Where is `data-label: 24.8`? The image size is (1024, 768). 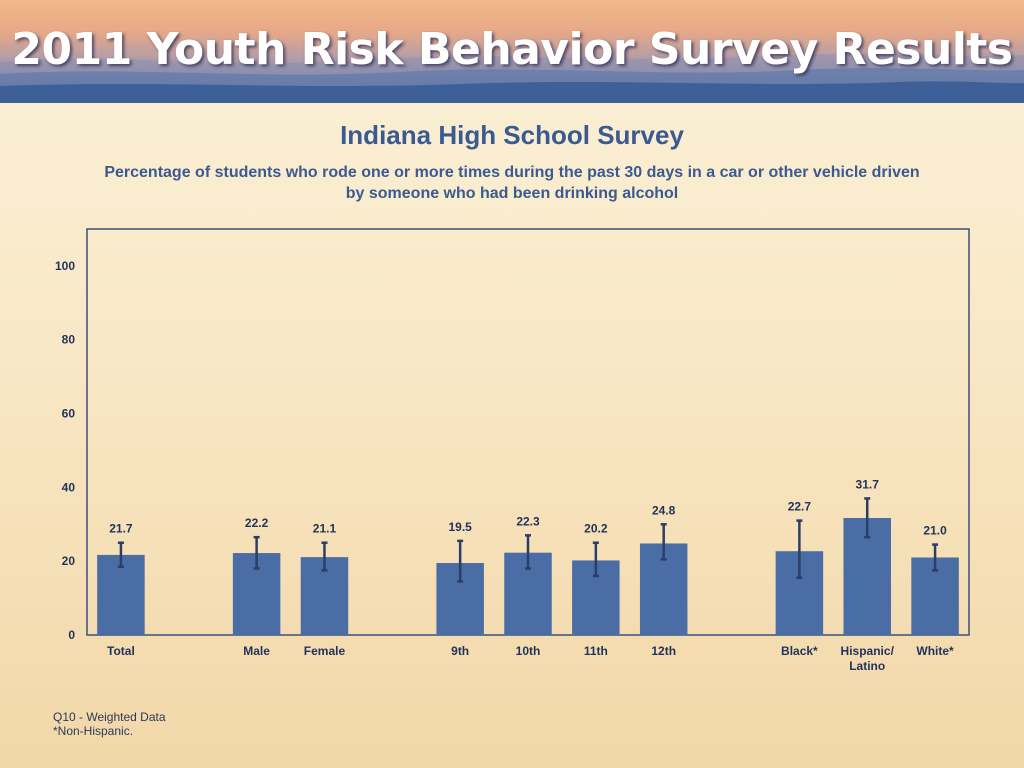 data-label: 24.8 is located at coordinates (664, 510).